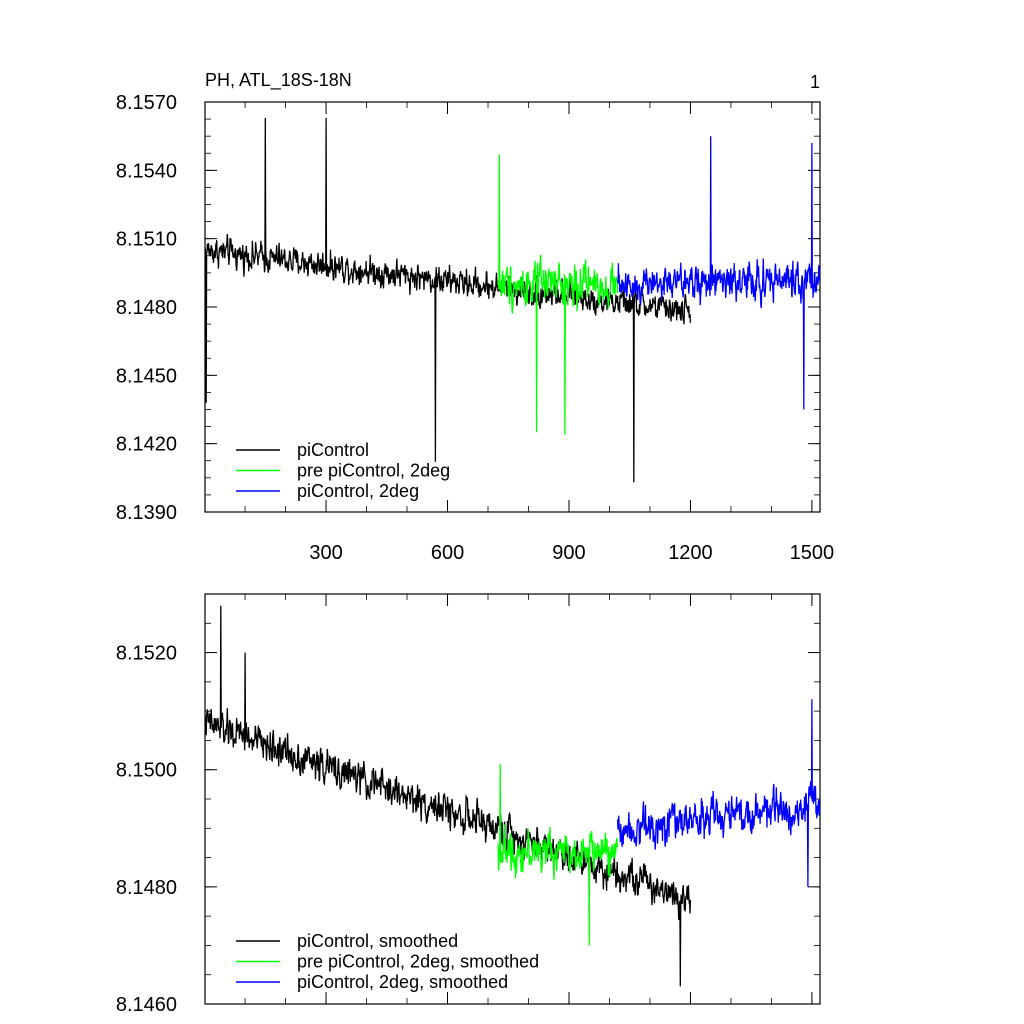 The image size is (1024, 1024). Describe the element at coordinates (146, 1005) in the screenshot. I see `y-tick-label: 8.1460` at that location.